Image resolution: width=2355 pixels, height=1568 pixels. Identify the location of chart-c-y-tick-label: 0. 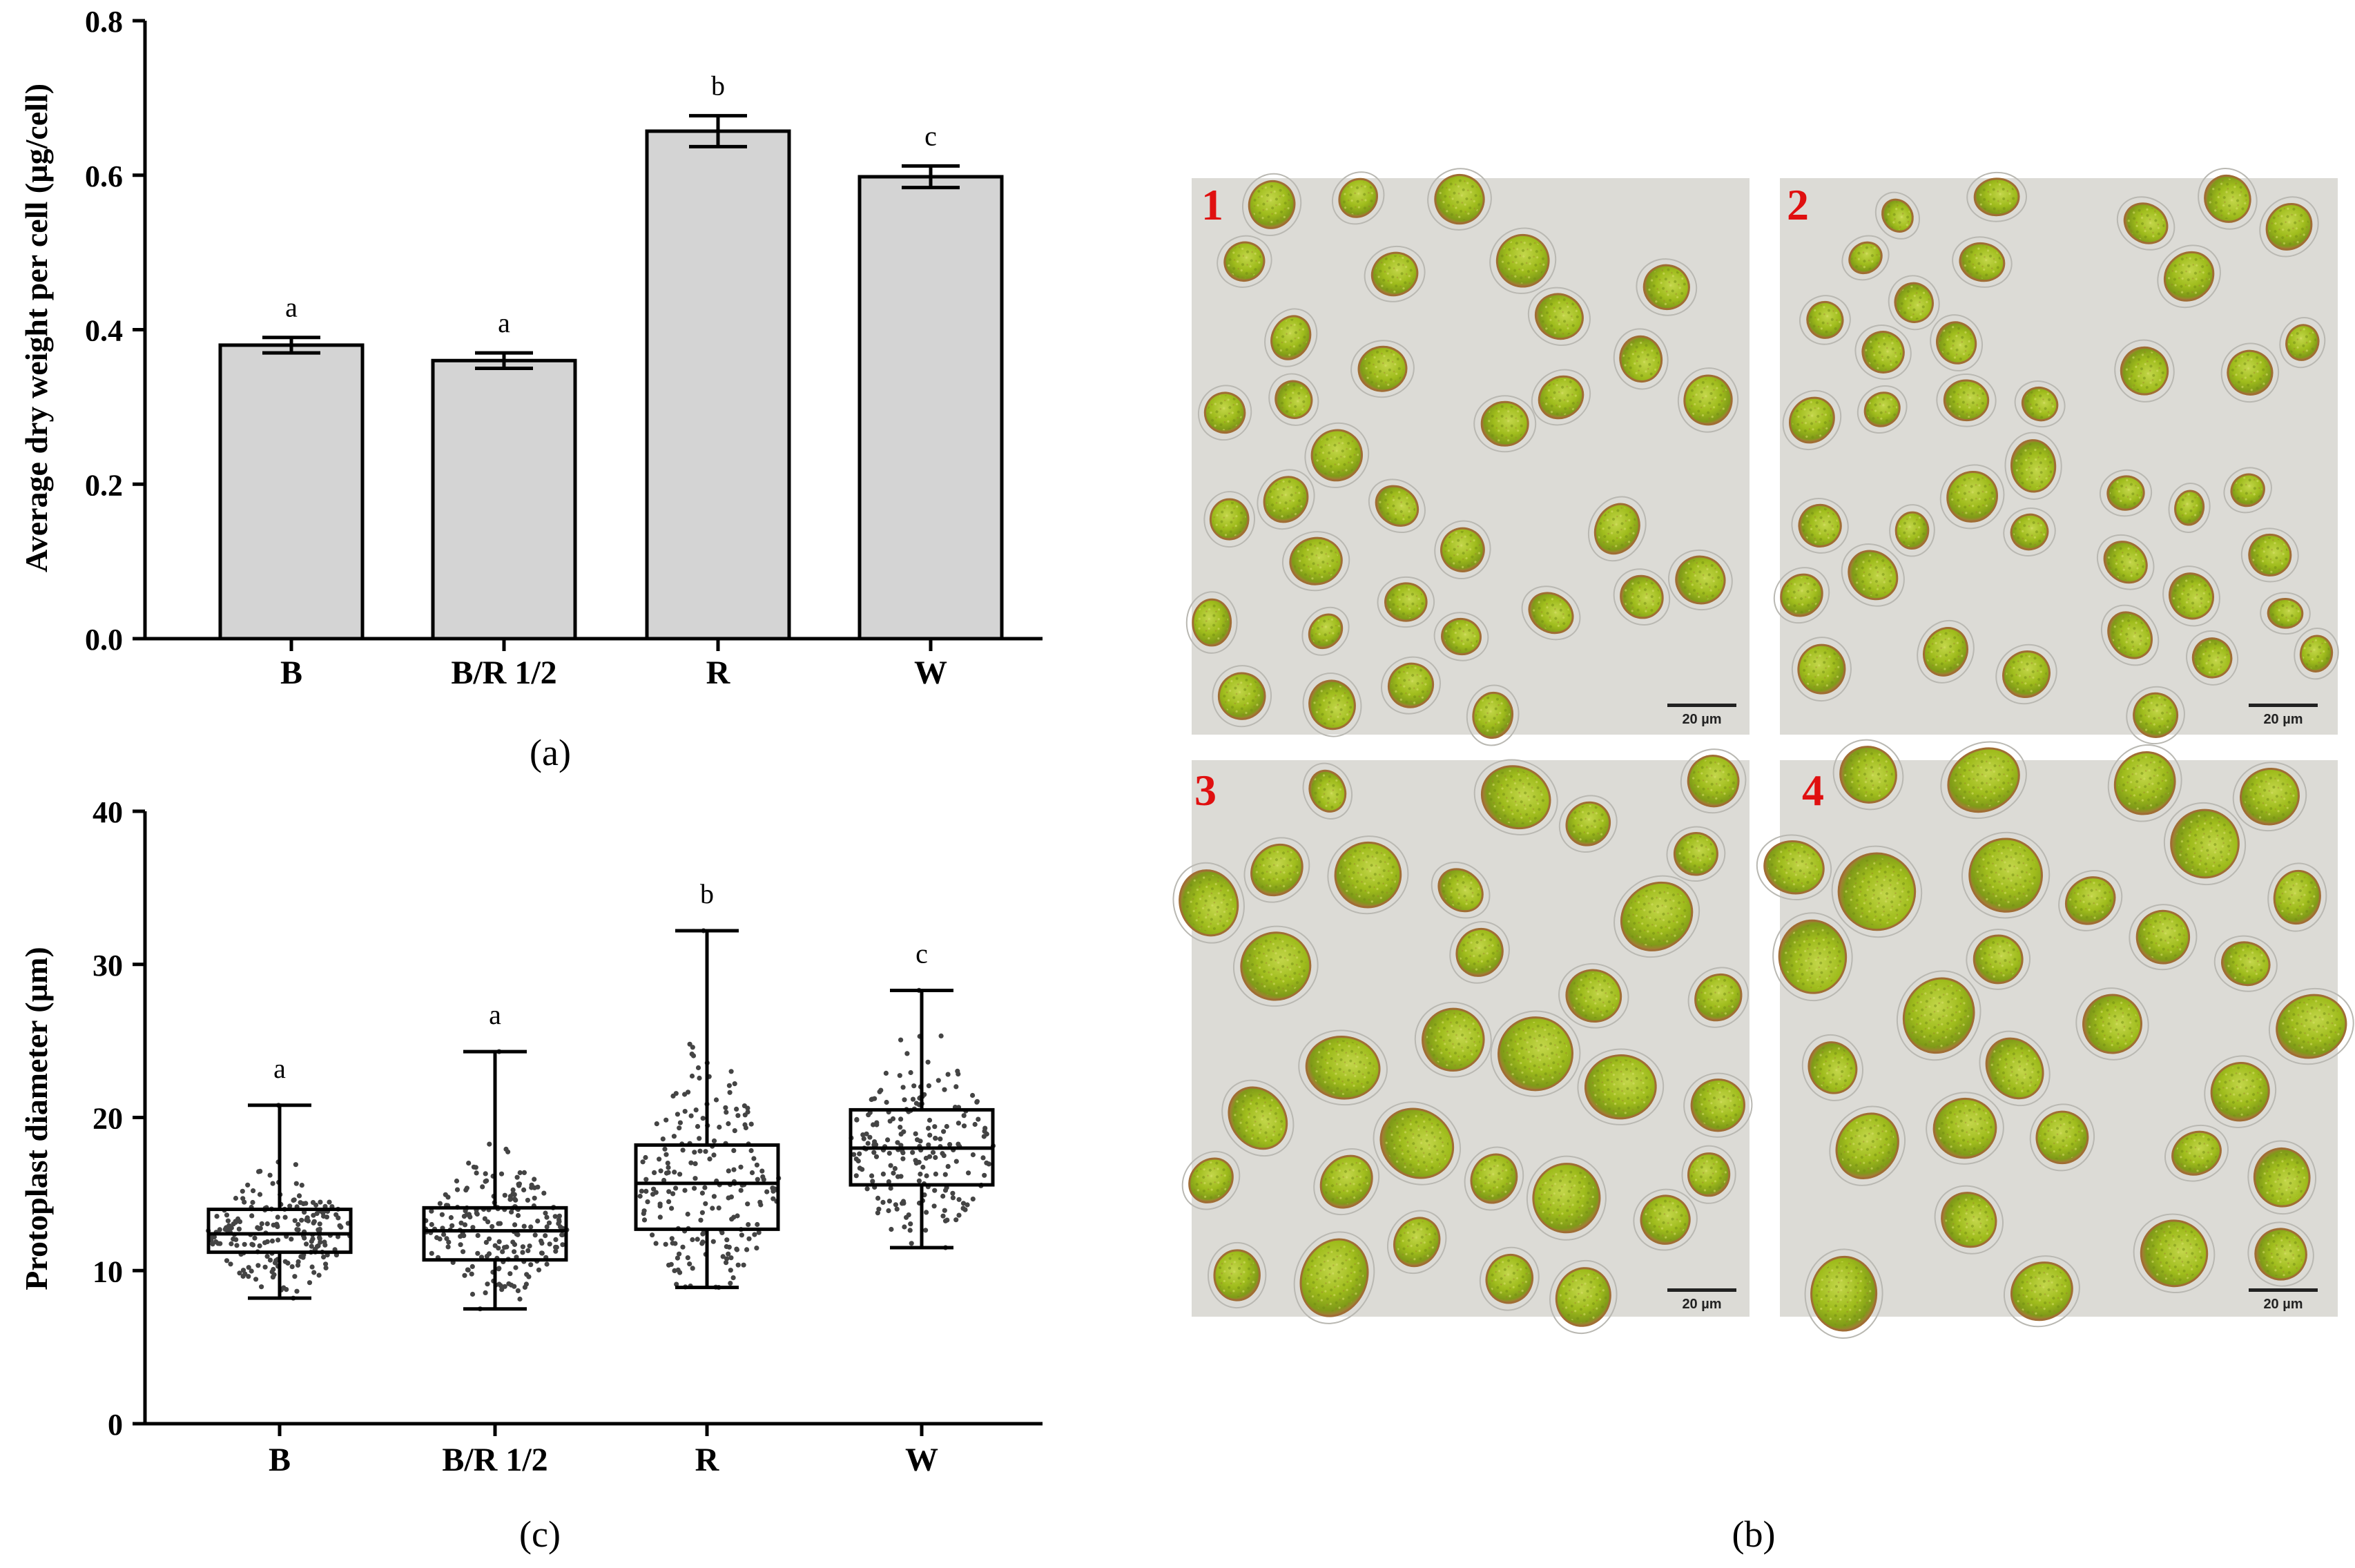
(115, 1425).